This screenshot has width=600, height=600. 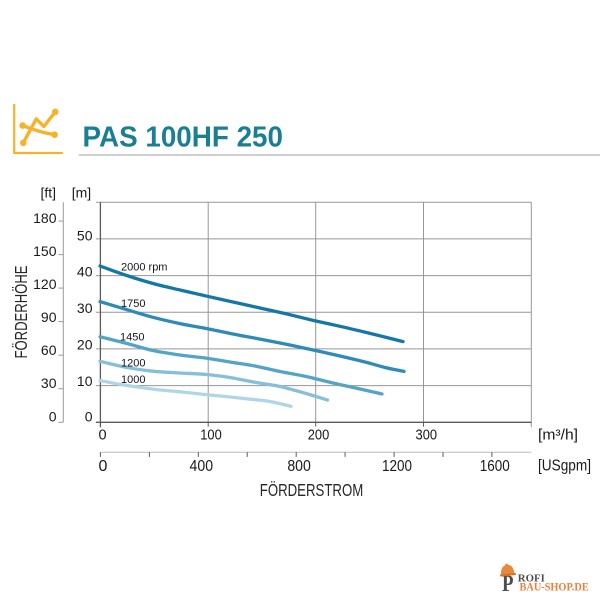 I want to click on svg-text: 10, so click(x=85, y=381).